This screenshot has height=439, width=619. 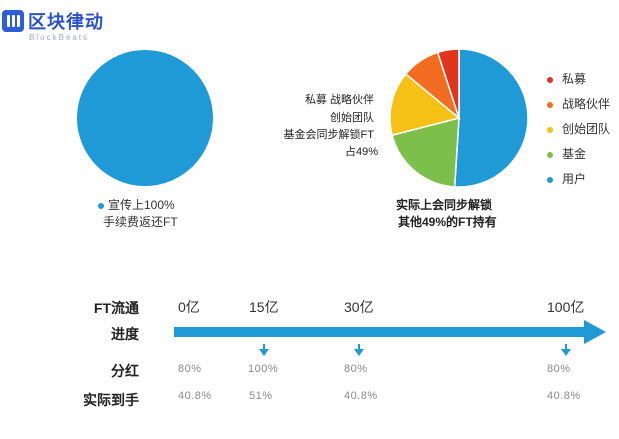 I want to click on blockbeats-logo-icon, so click(x=13, y=21).